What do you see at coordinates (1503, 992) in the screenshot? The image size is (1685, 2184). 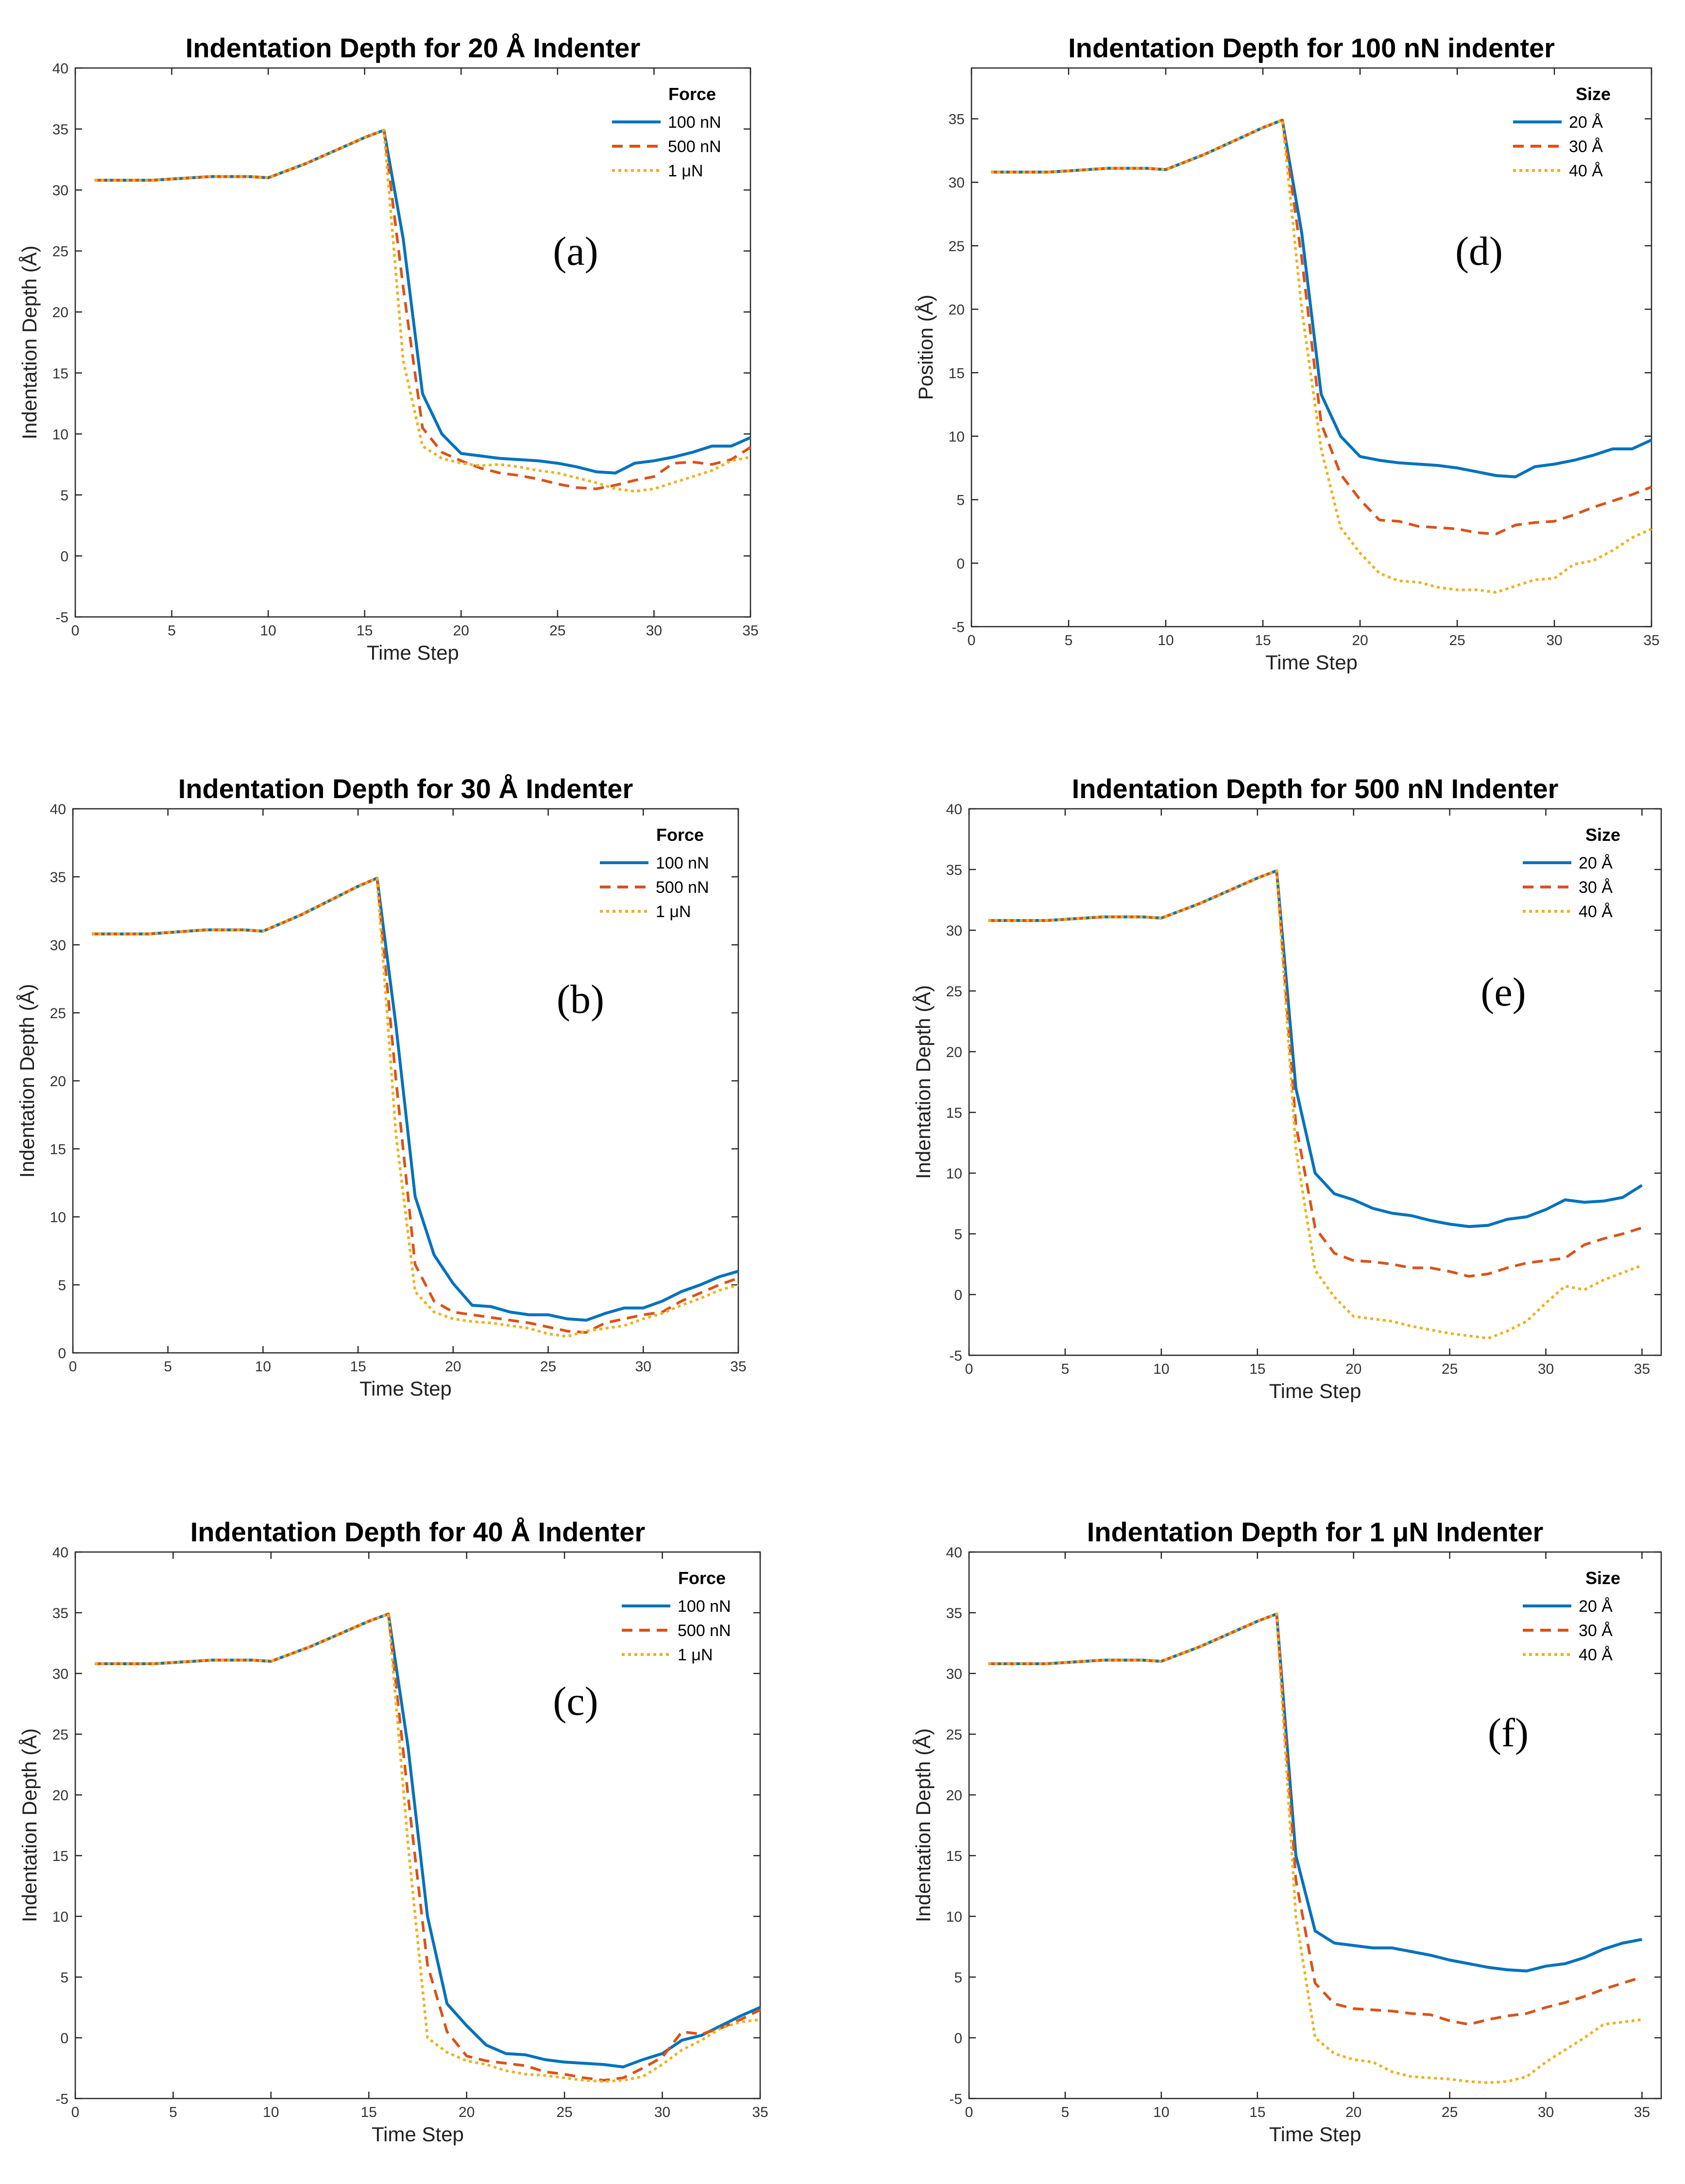 I see `panel-label: (e)` at bounding box center [1503, 992].